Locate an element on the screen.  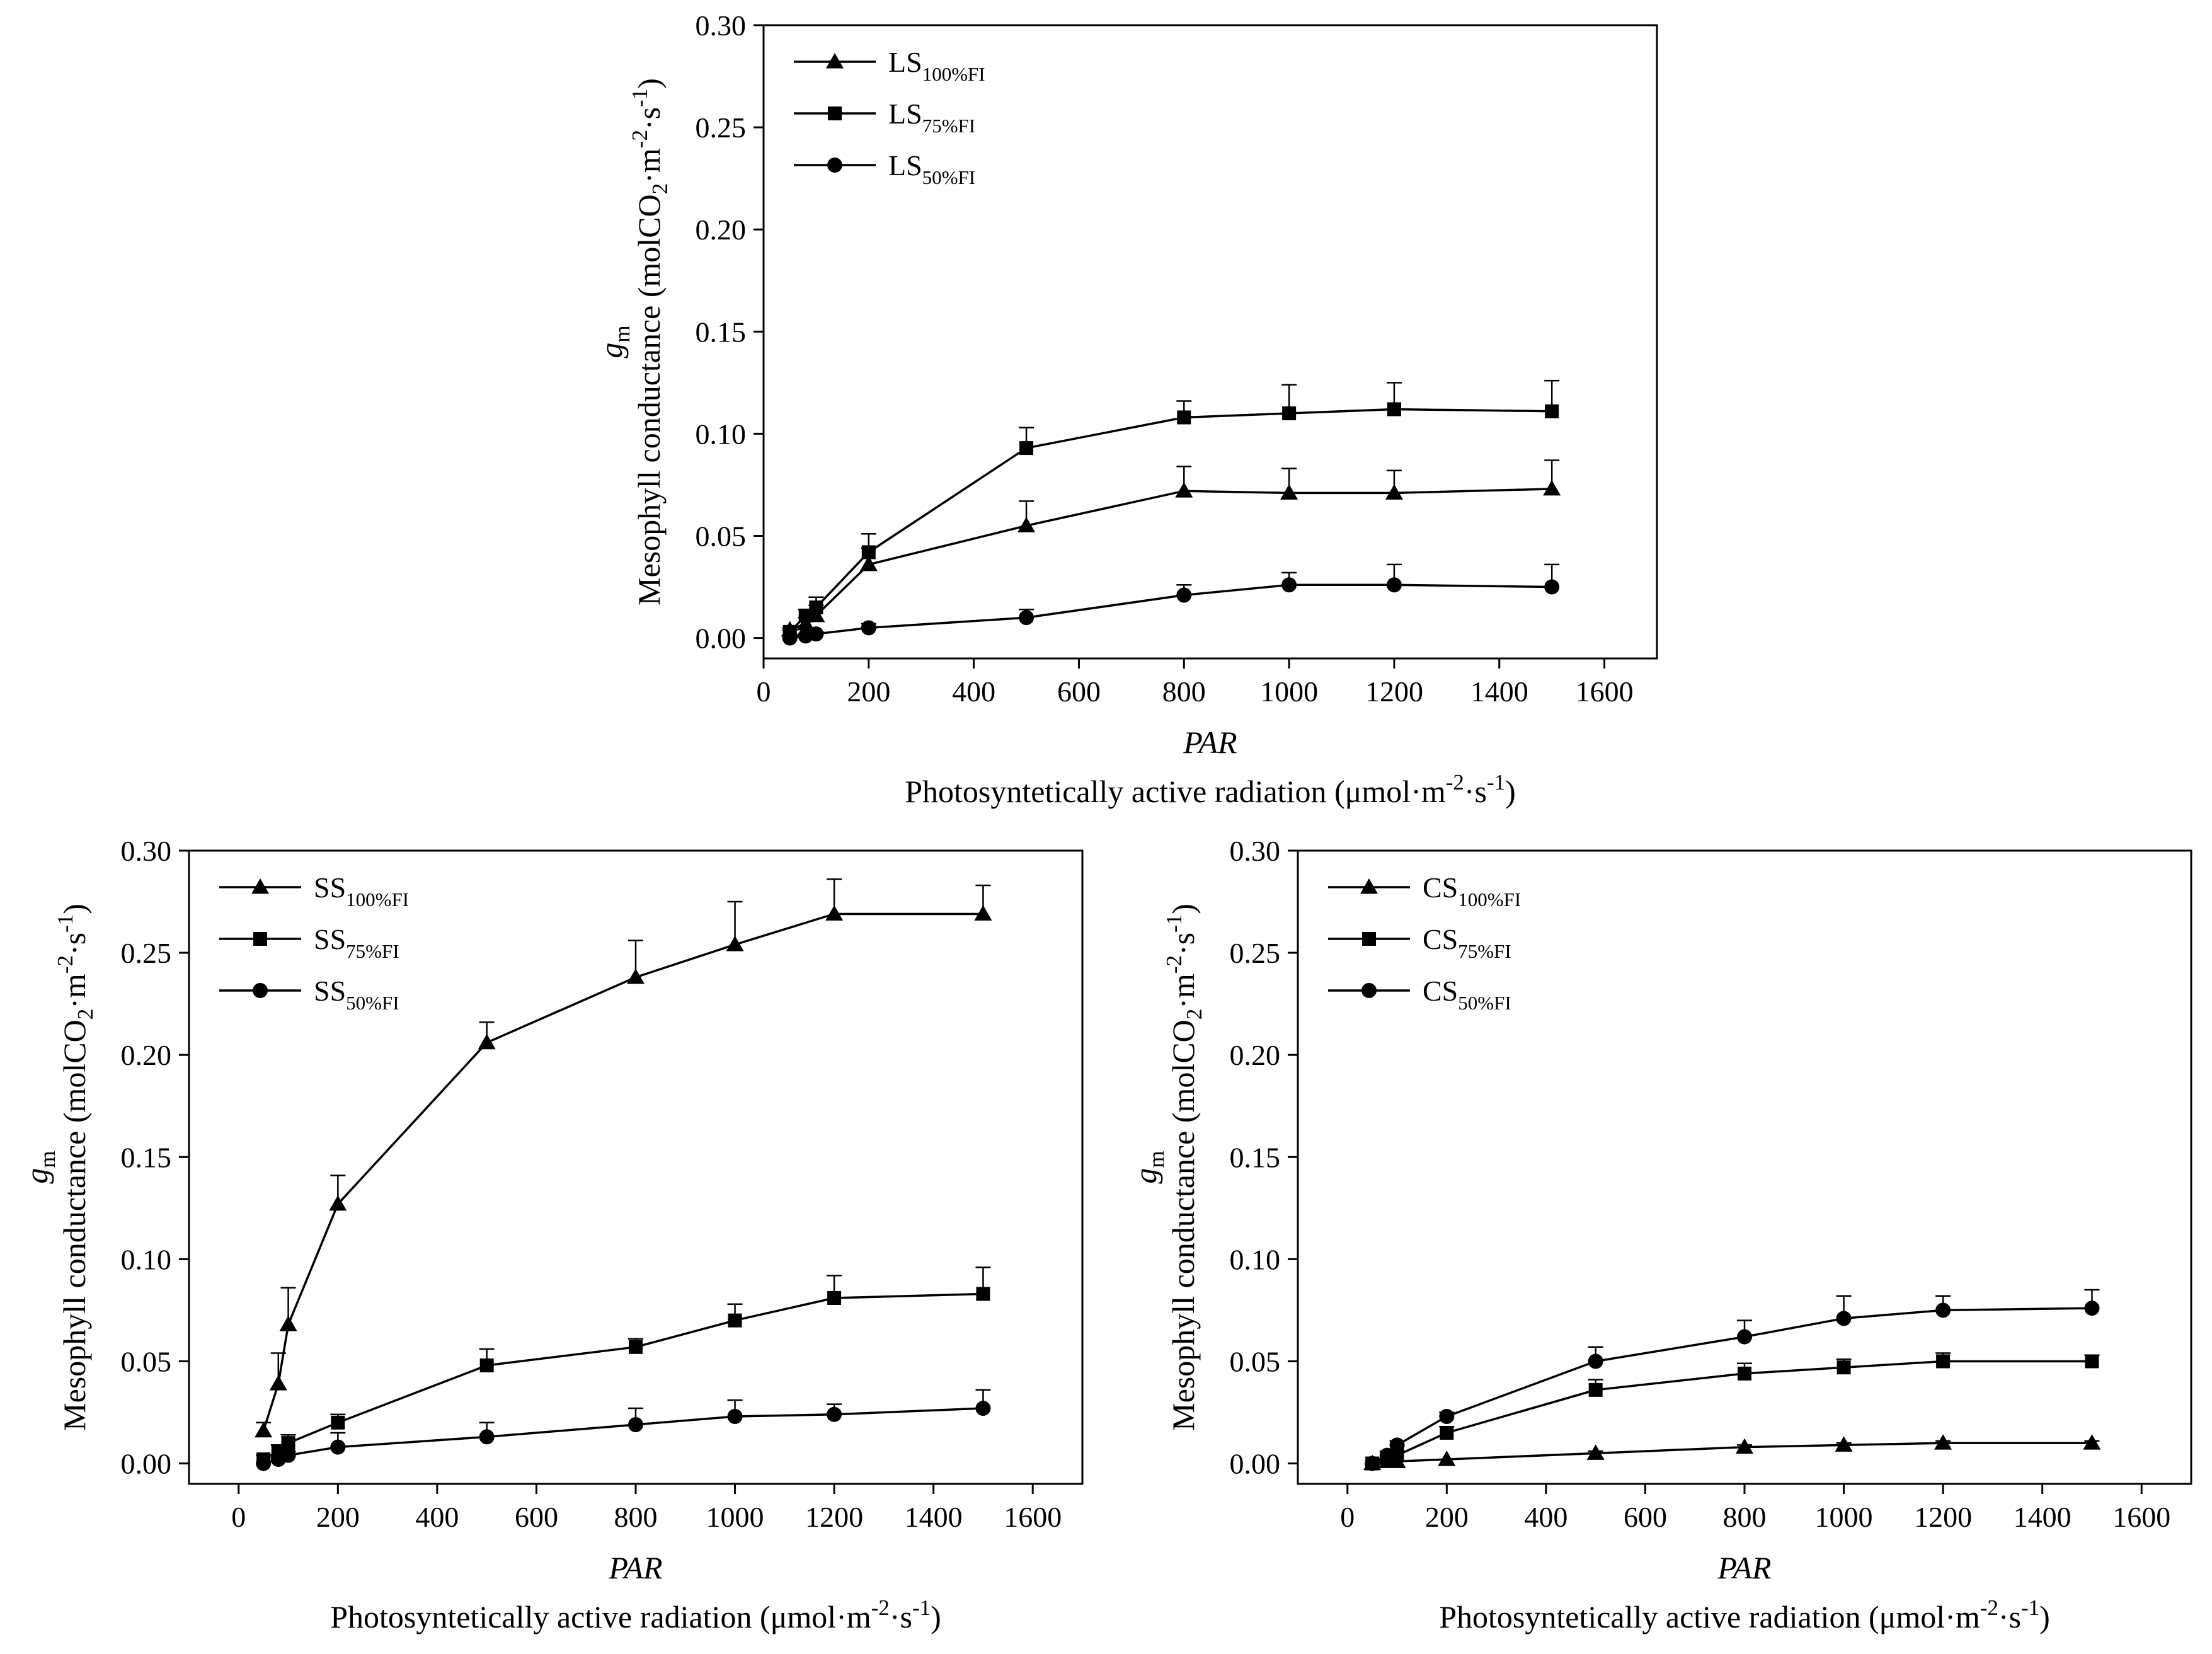
legend-label: CS100%FI is located at coordinates (1472, 890).